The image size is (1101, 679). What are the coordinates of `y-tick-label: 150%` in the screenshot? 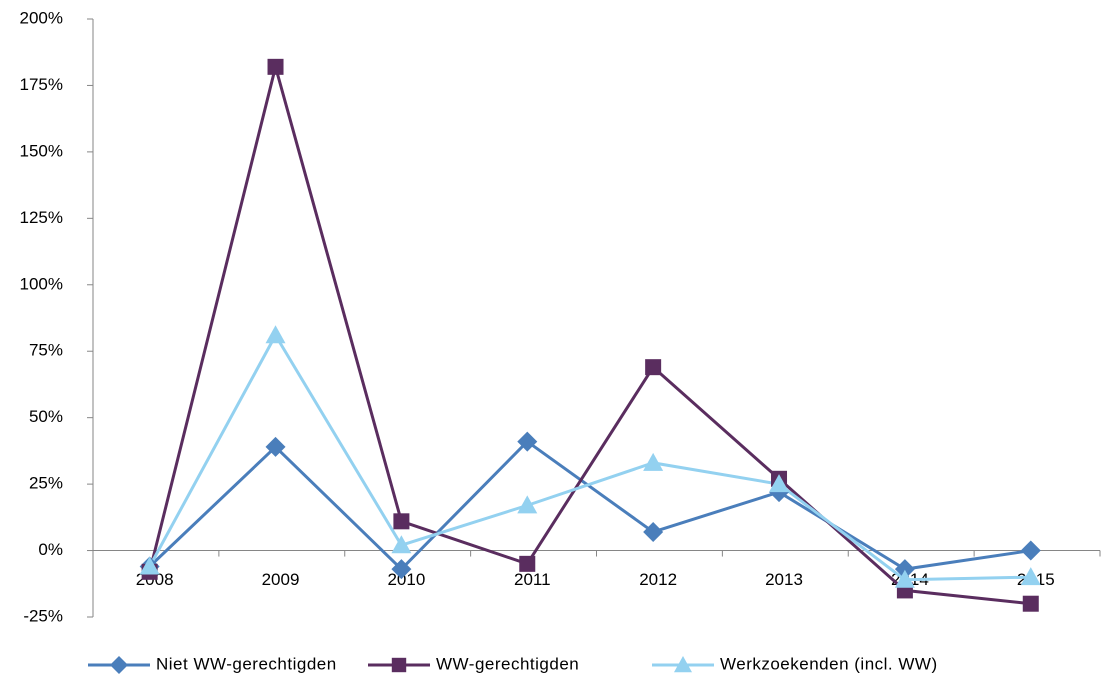 It's located at (41, 150).